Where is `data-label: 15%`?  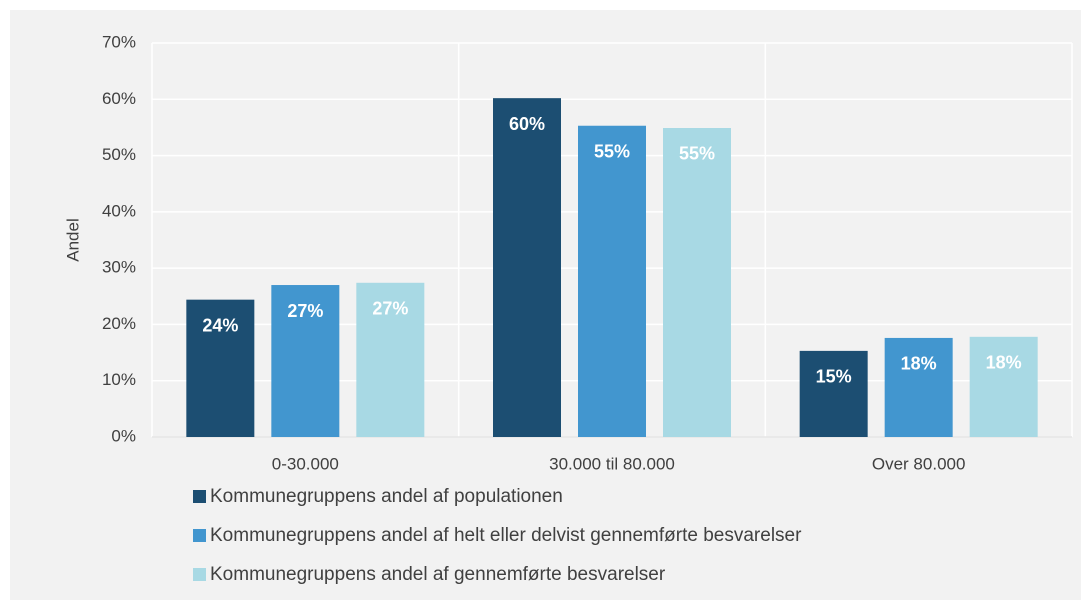 data-label: 15% is located at coordinates (834, 377).